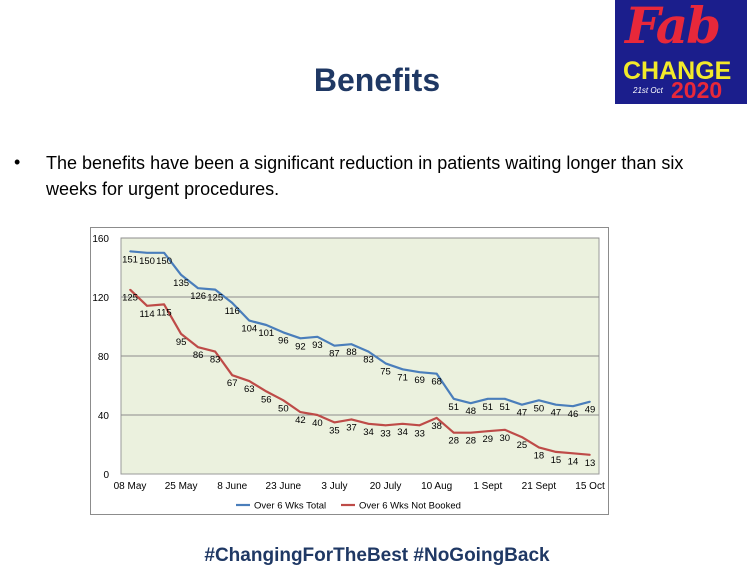 The height and width of the screenshot is (583, 754). I want to click on data-label: 38, so click(436, 426).